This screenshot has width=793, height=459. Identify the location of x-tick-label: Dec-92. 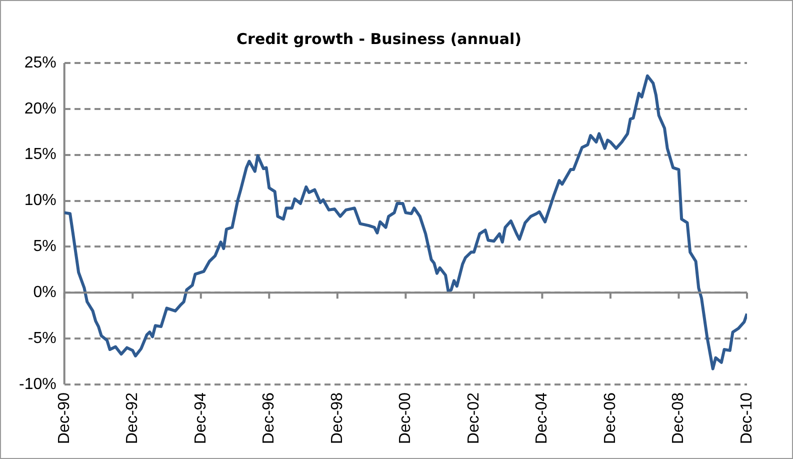
(133, 418).